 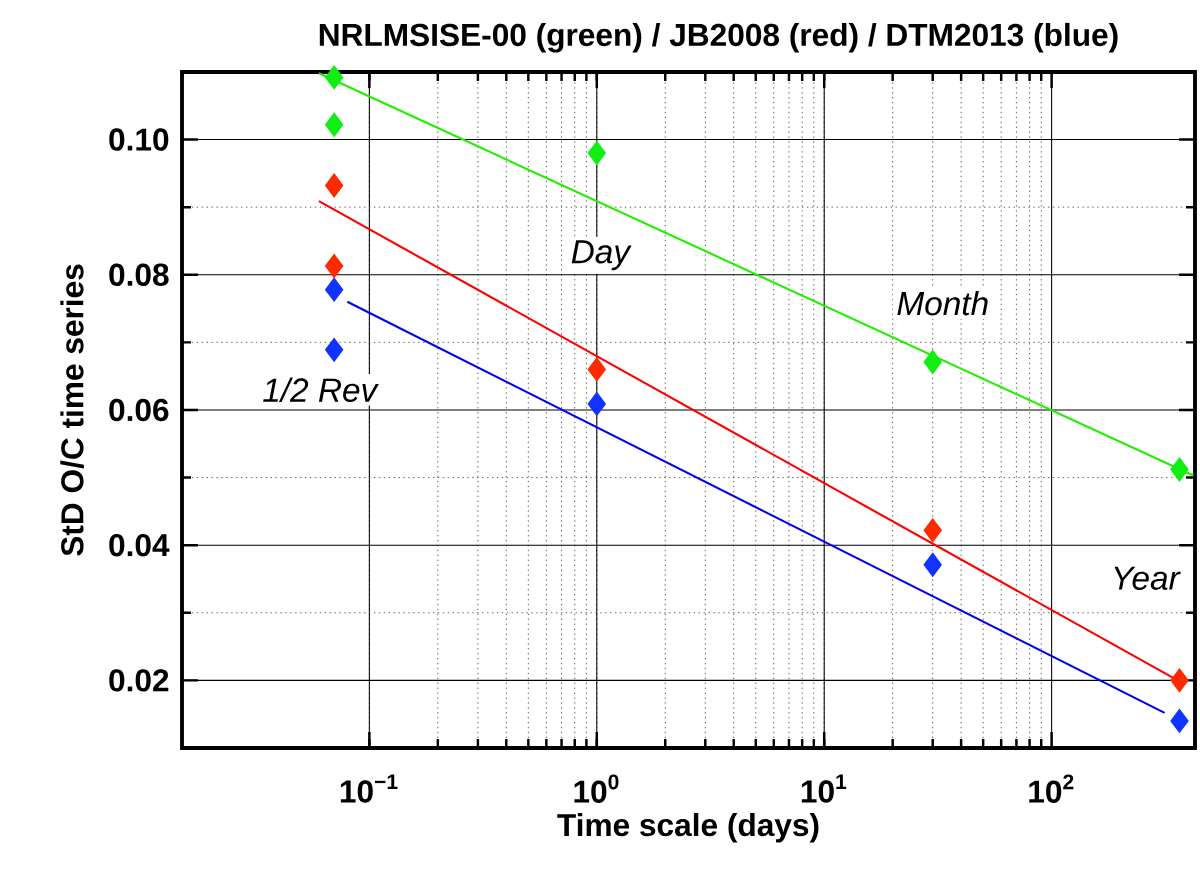 I want to click on annotation: Year, so click(x=1147, y=578).